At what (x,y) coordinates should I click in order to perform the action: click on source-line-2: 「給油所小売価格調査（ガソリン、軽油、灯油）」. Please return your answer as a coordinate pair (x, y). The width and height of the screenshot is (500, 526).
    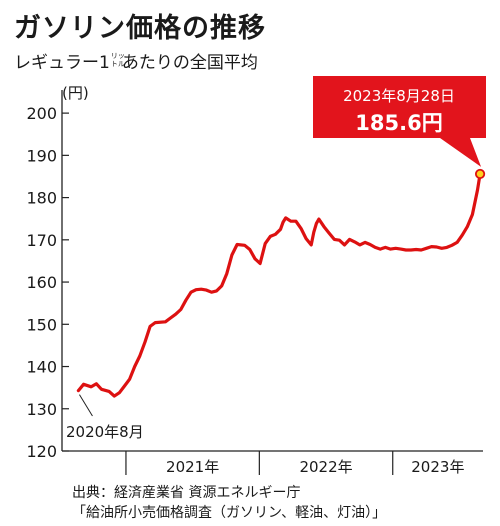
    Looking at the image, I should click on (229, 513).